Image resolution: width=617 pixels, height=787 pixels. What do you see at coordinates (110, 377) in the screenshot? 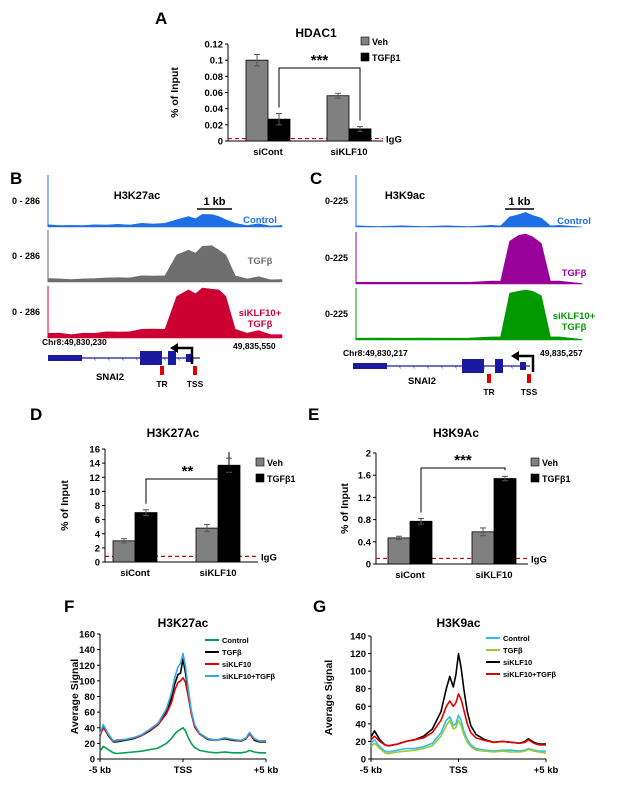
I see `gene-name: SNAI2` at bounding box center [110, 377].